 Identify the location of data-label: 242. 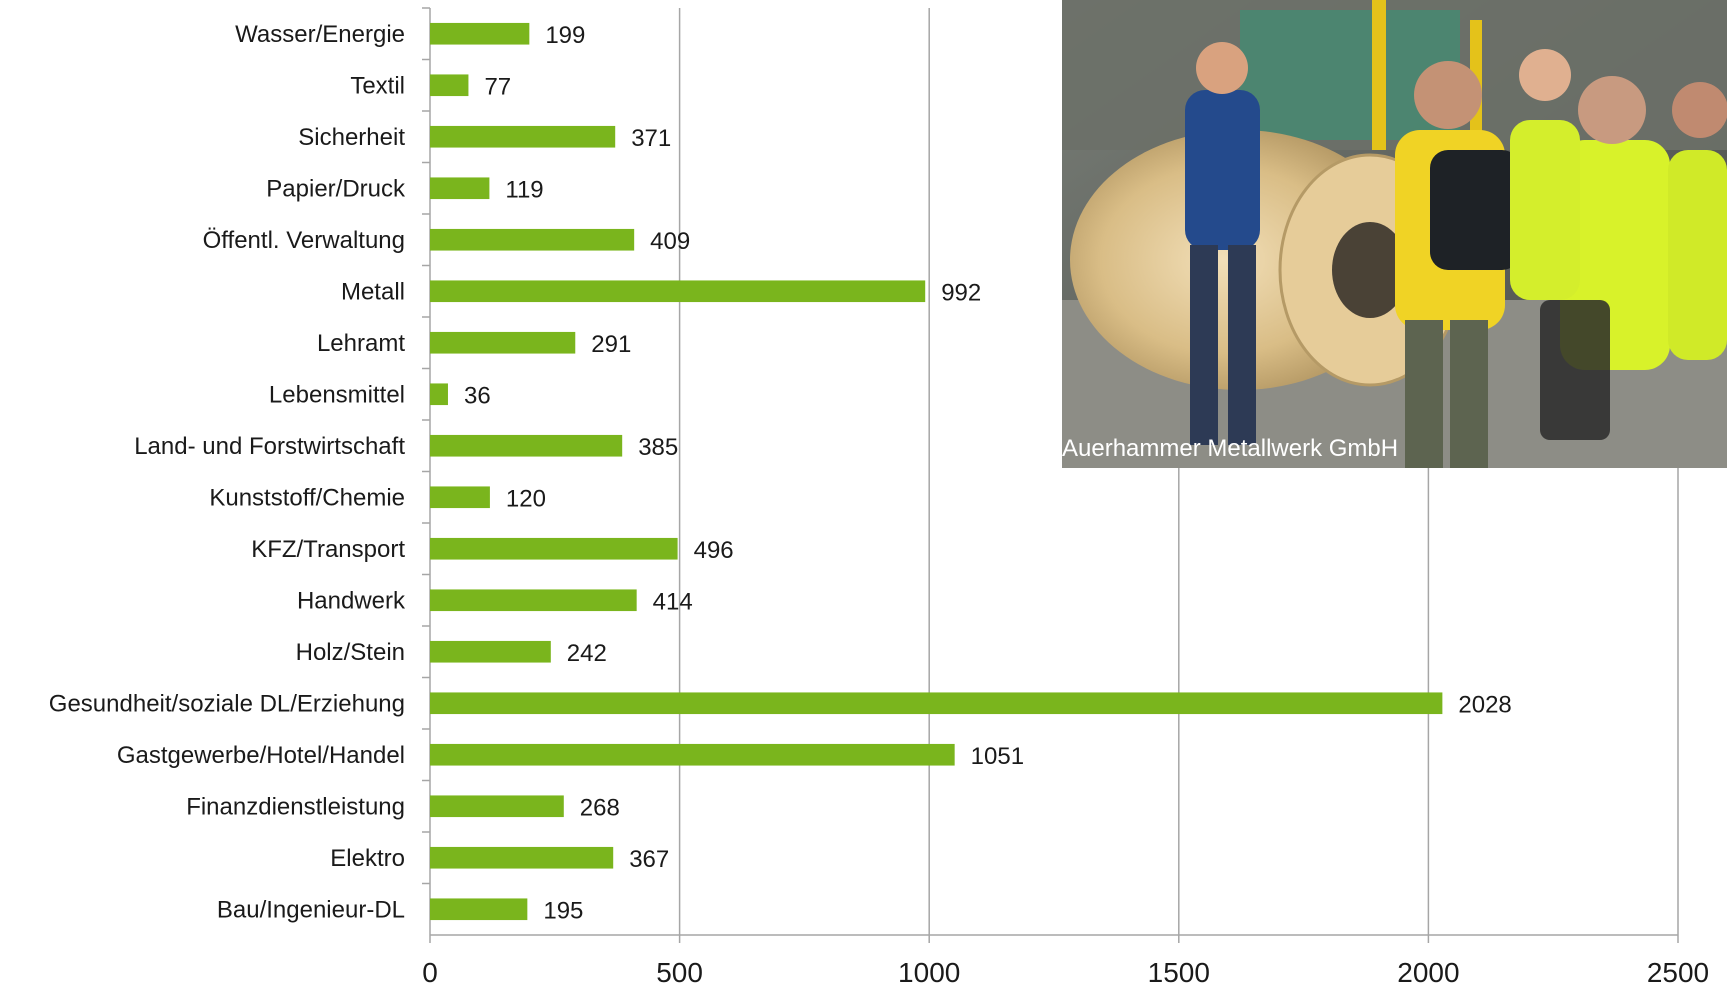
(587, 653).